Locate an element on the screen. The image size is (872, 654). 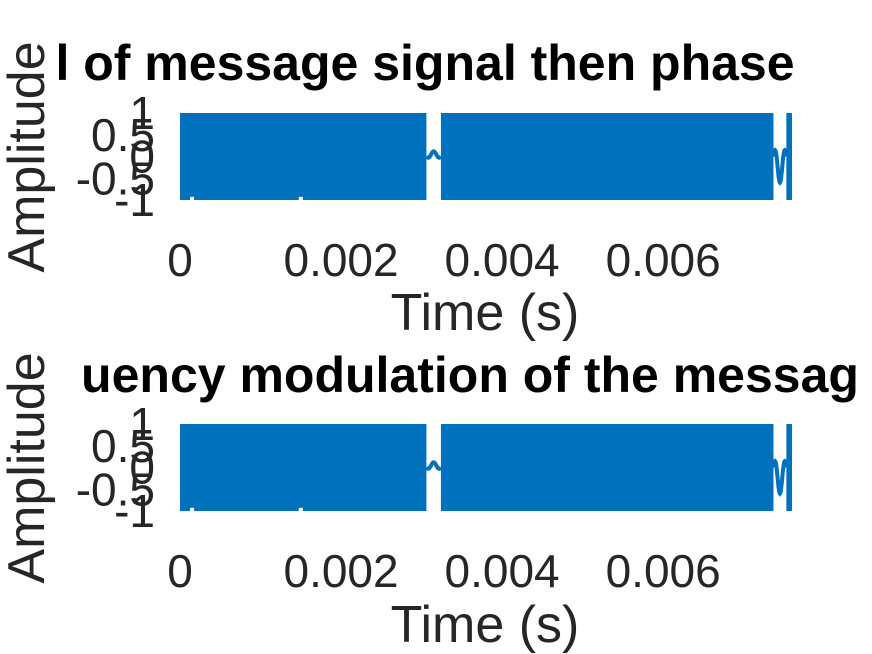
y-ticks-bottom: -1-0.500.51 is located at coordinates (115, 467).